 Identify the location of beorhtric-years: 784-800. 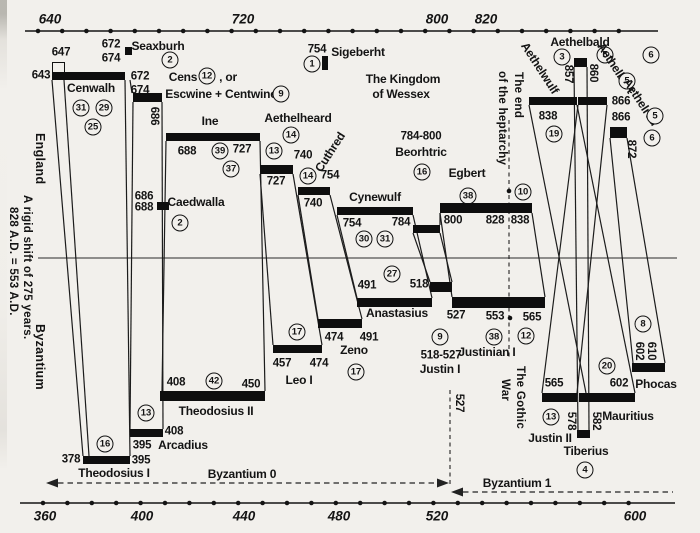
(421, 136).